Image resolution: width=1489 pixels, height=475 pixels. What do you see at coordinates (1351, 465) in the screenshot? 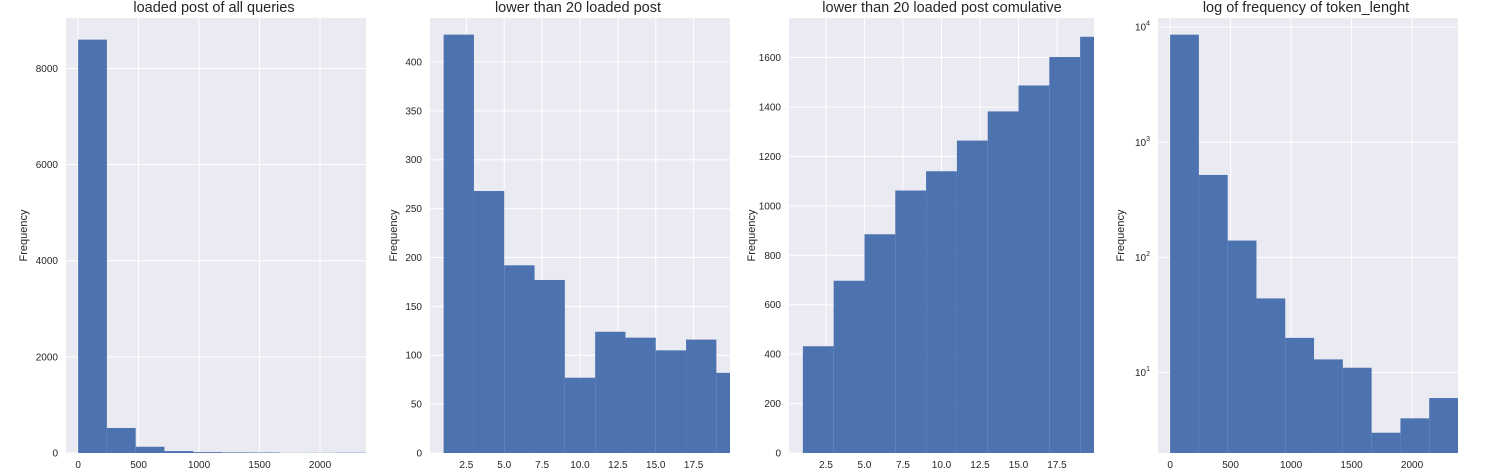
I see `x-tick-label: 1500` at bounding box center [1351, 465].